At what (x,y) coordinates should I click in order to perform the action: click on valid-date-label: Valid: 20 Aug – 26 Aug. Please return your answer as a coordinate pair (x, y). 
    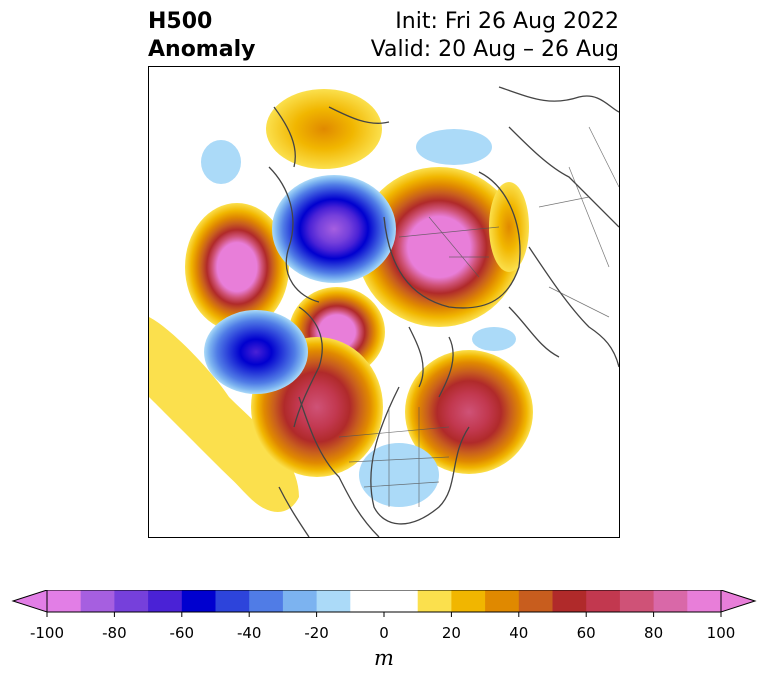
    Looking at the image, I should click on (494, 49).